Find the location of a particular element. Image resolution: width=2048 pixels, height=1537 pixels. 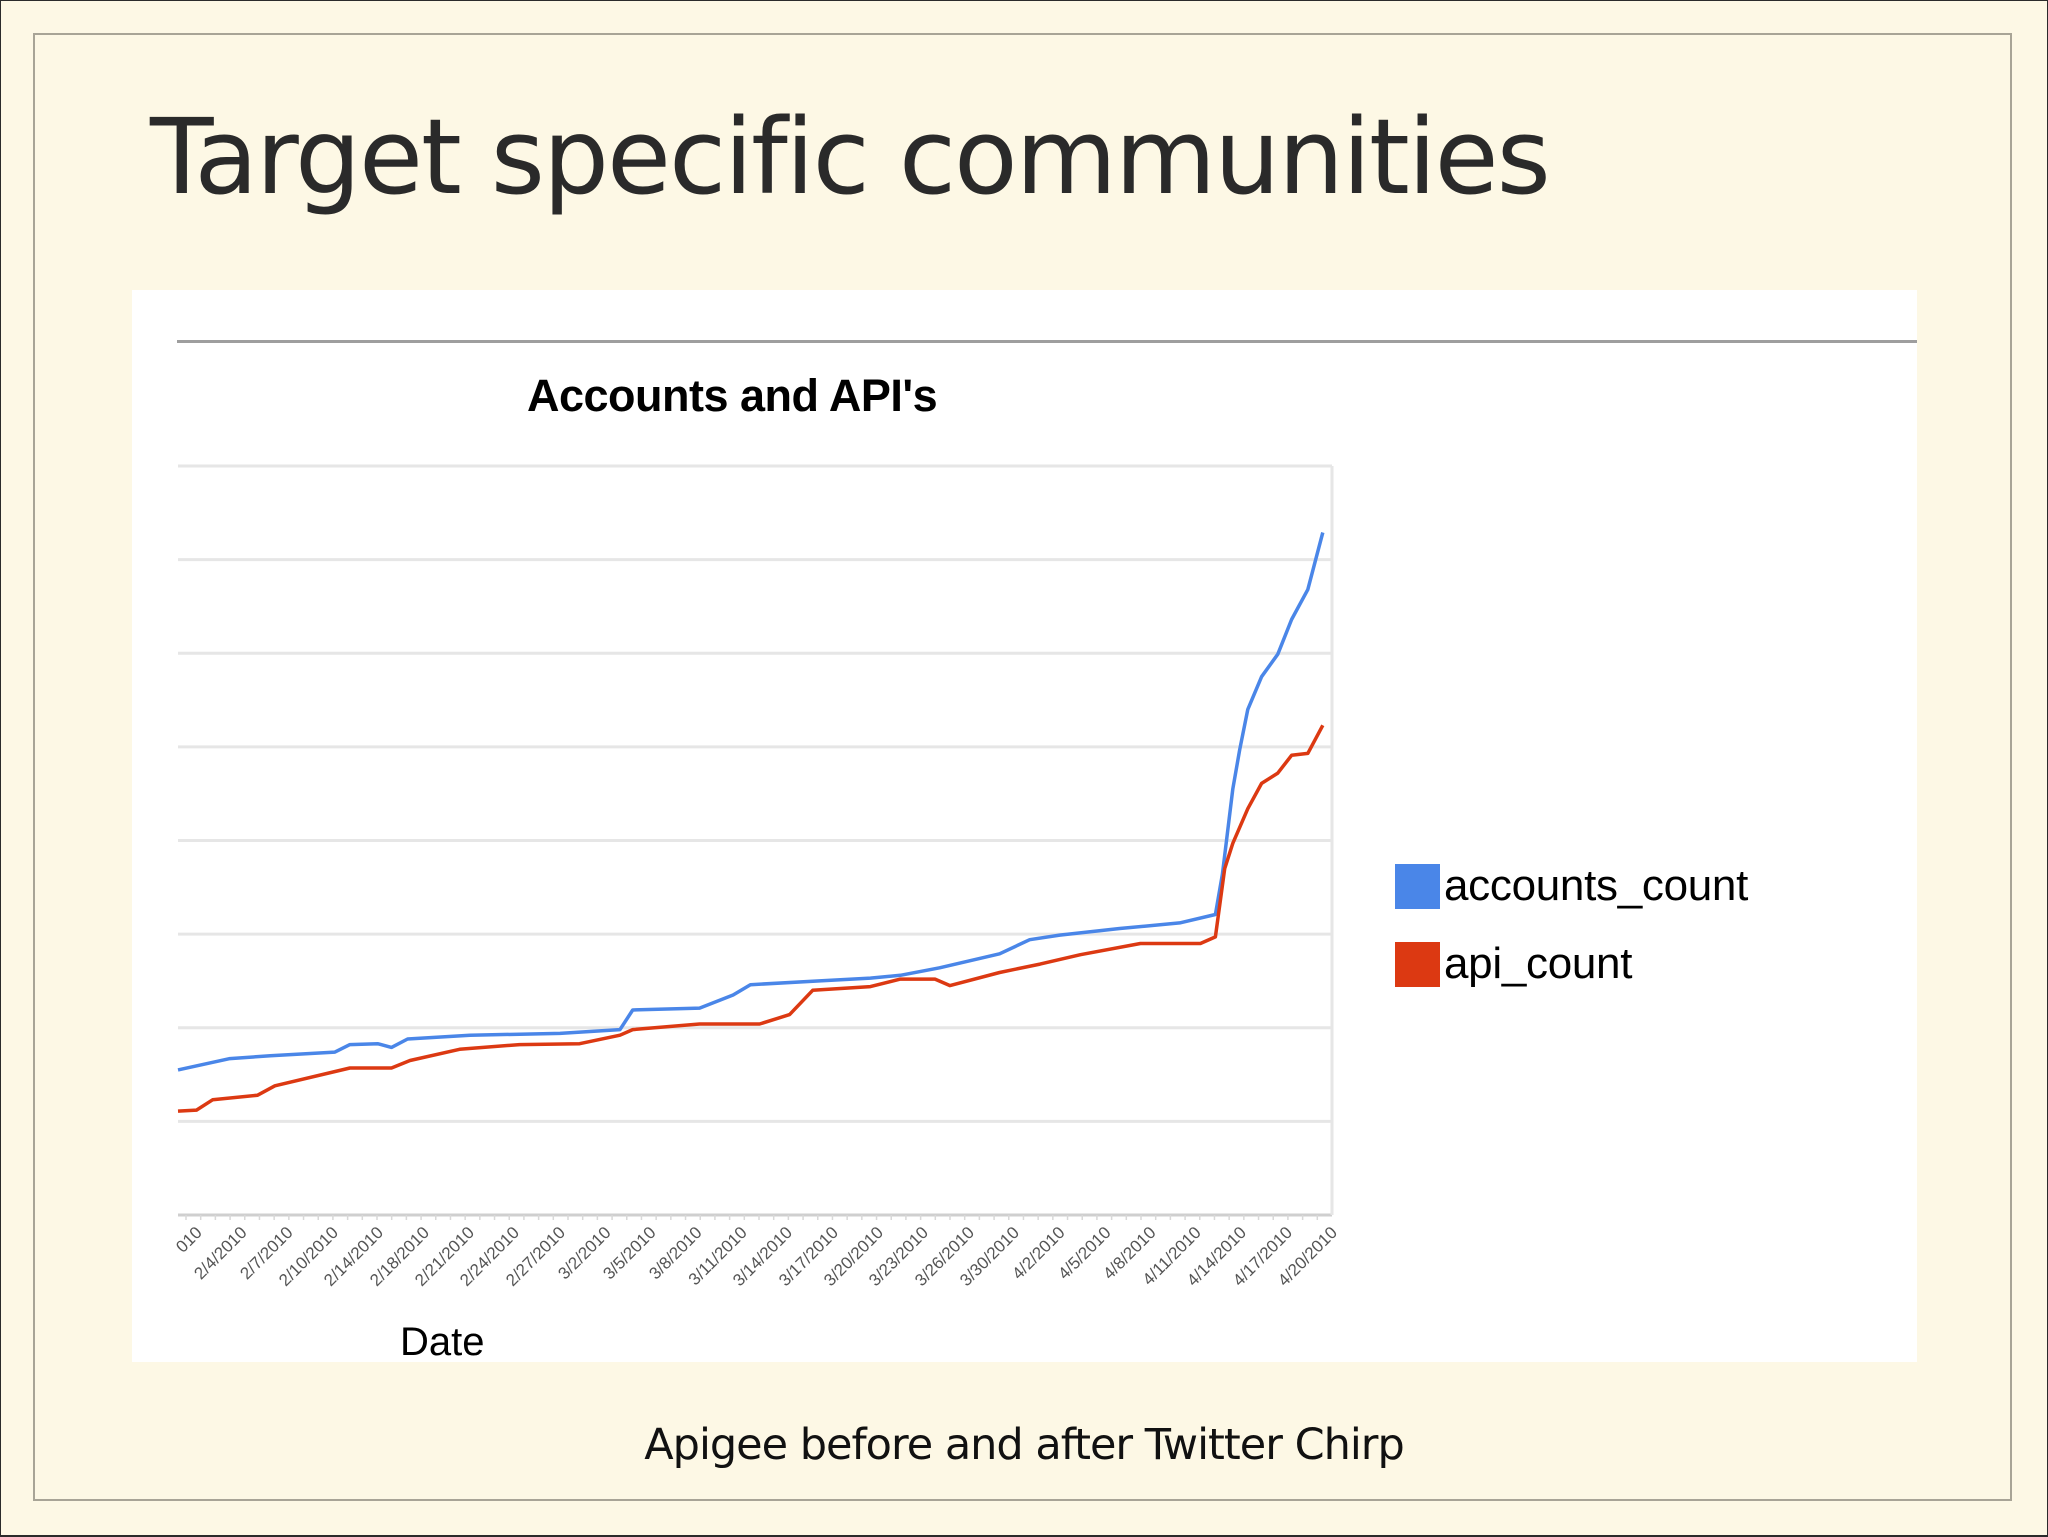

legend: accounts_count api_count is located at coordinates (1571, 925).